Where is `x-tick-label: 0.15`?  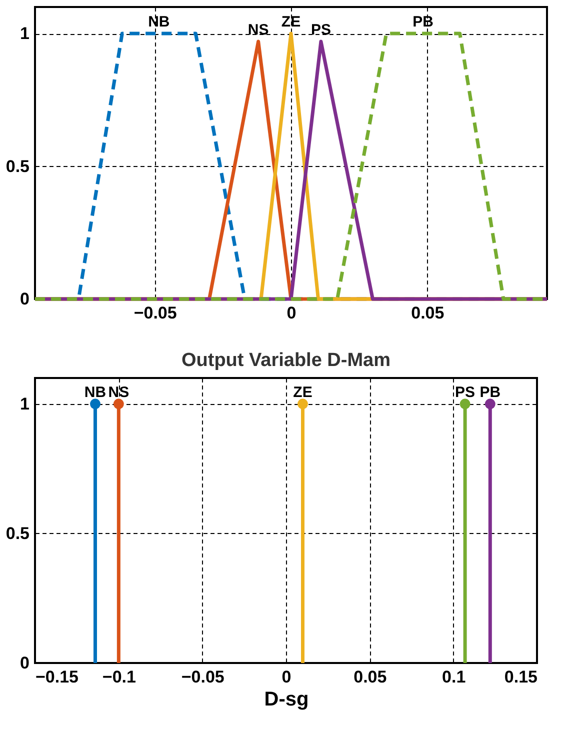
x-tick-label: 0.15 is located at coordinates (521, 677).